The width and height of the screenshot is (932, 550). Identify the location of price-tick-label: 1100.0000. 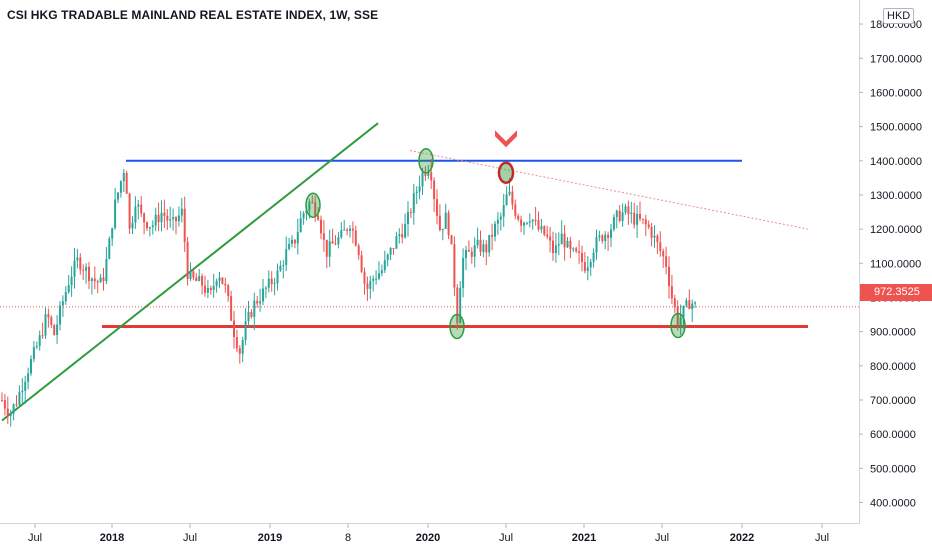
(895, 264).